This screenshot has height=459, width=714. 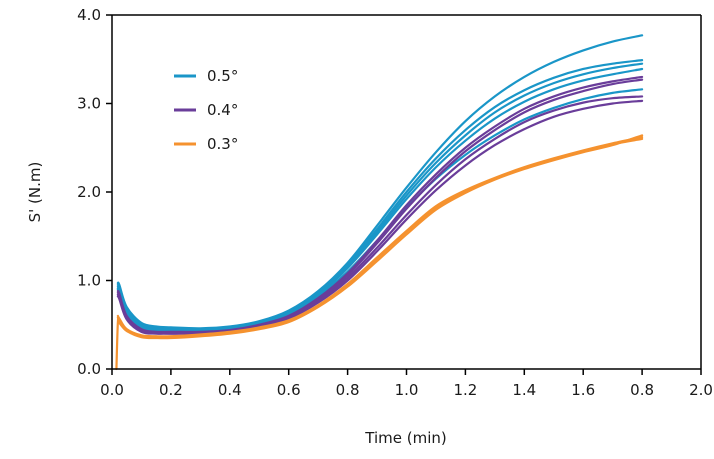 What do you see at coordinates (112, 390) in the screenshot?
I see `x-tick-label: 0.0` at bounding box center [112, 390].